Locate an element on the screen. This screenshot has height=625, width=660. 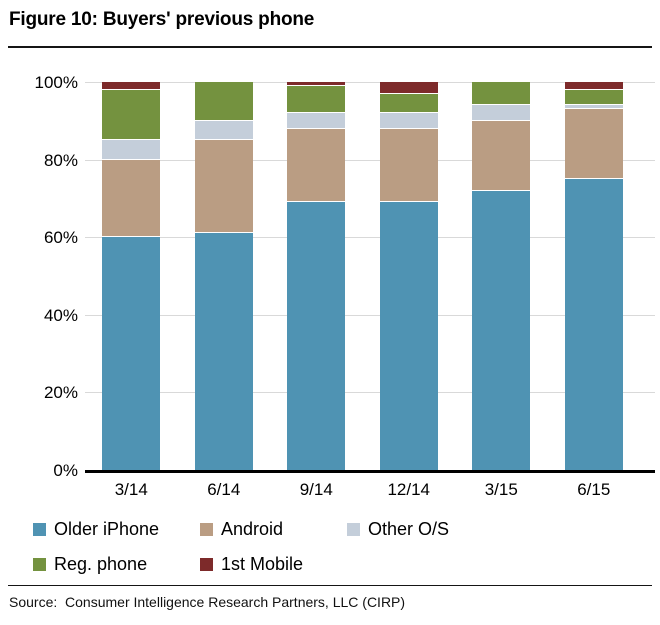
legend-label: 1st Mobile is located at coordinates (262, 564).